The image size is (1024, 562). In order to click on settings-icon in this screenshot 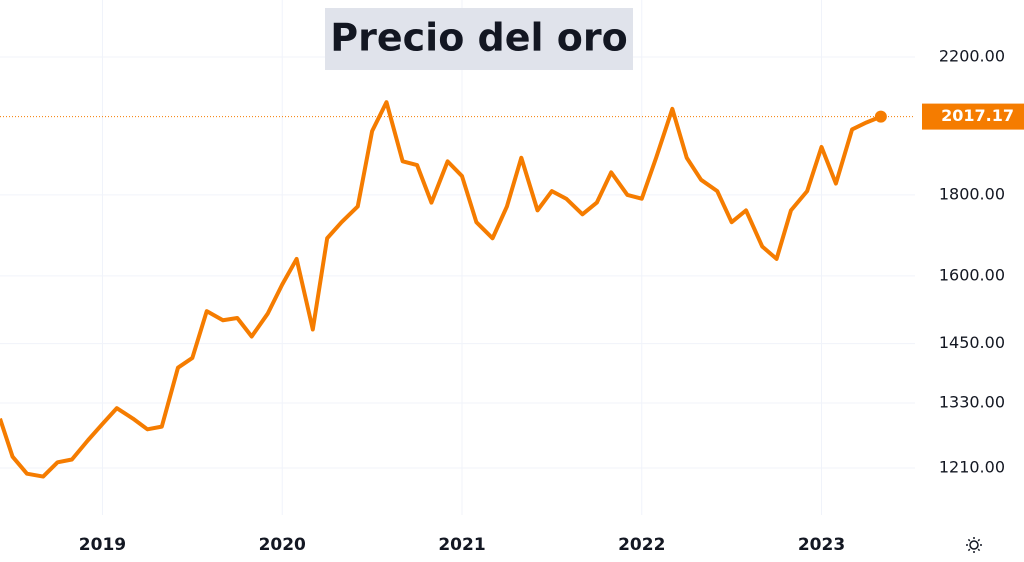, I will do `click(974, 545)`.